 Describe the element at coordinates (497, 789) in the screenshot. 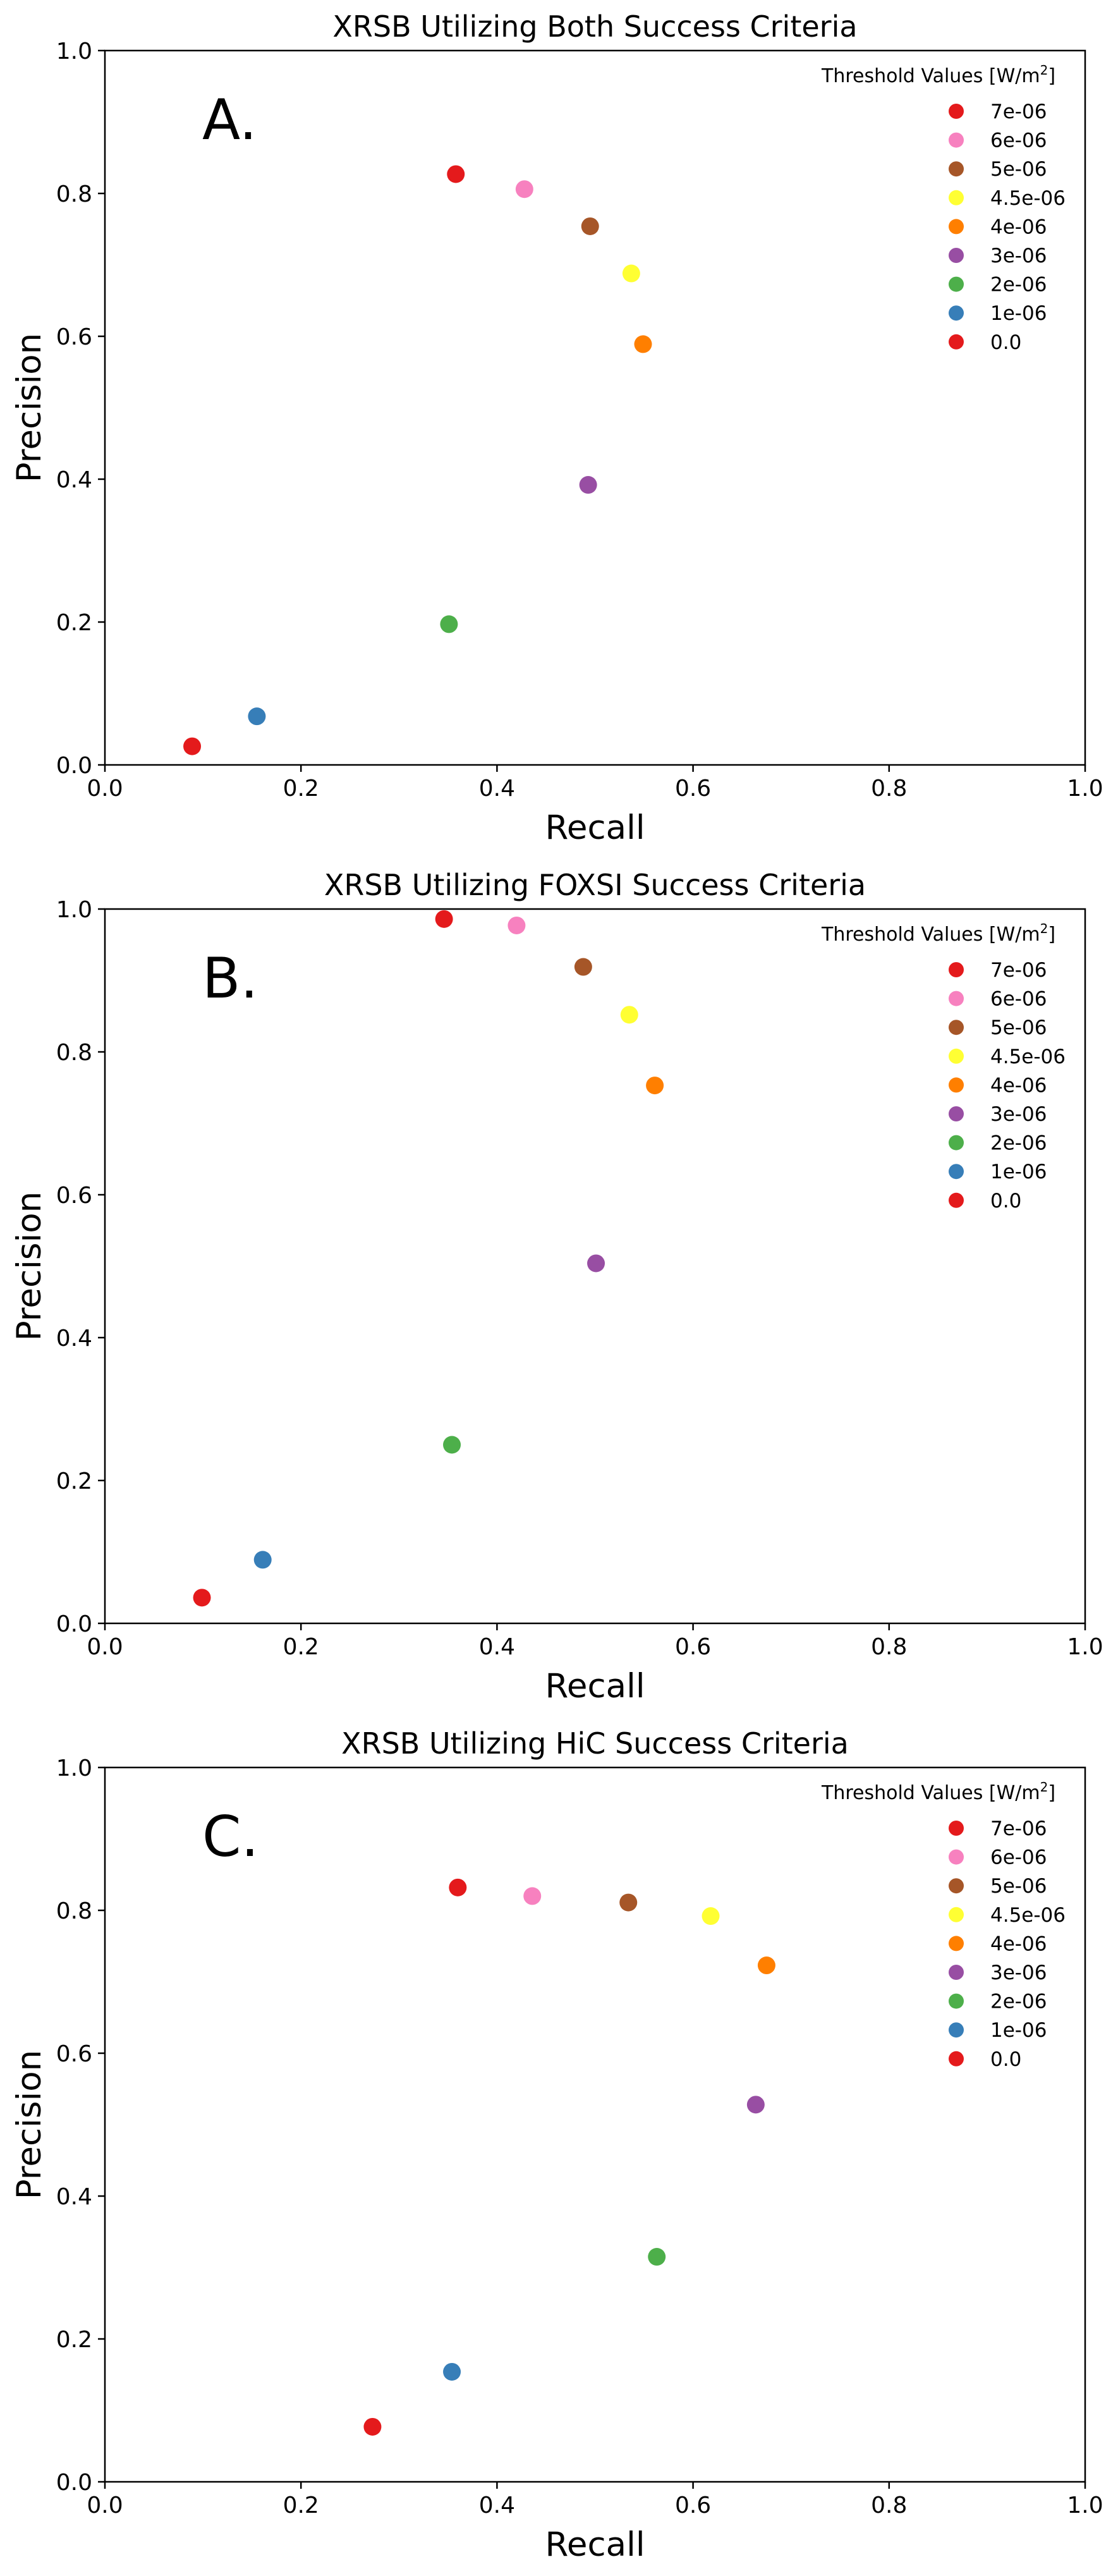

I see `x-tick-label: 0.4` at that location.